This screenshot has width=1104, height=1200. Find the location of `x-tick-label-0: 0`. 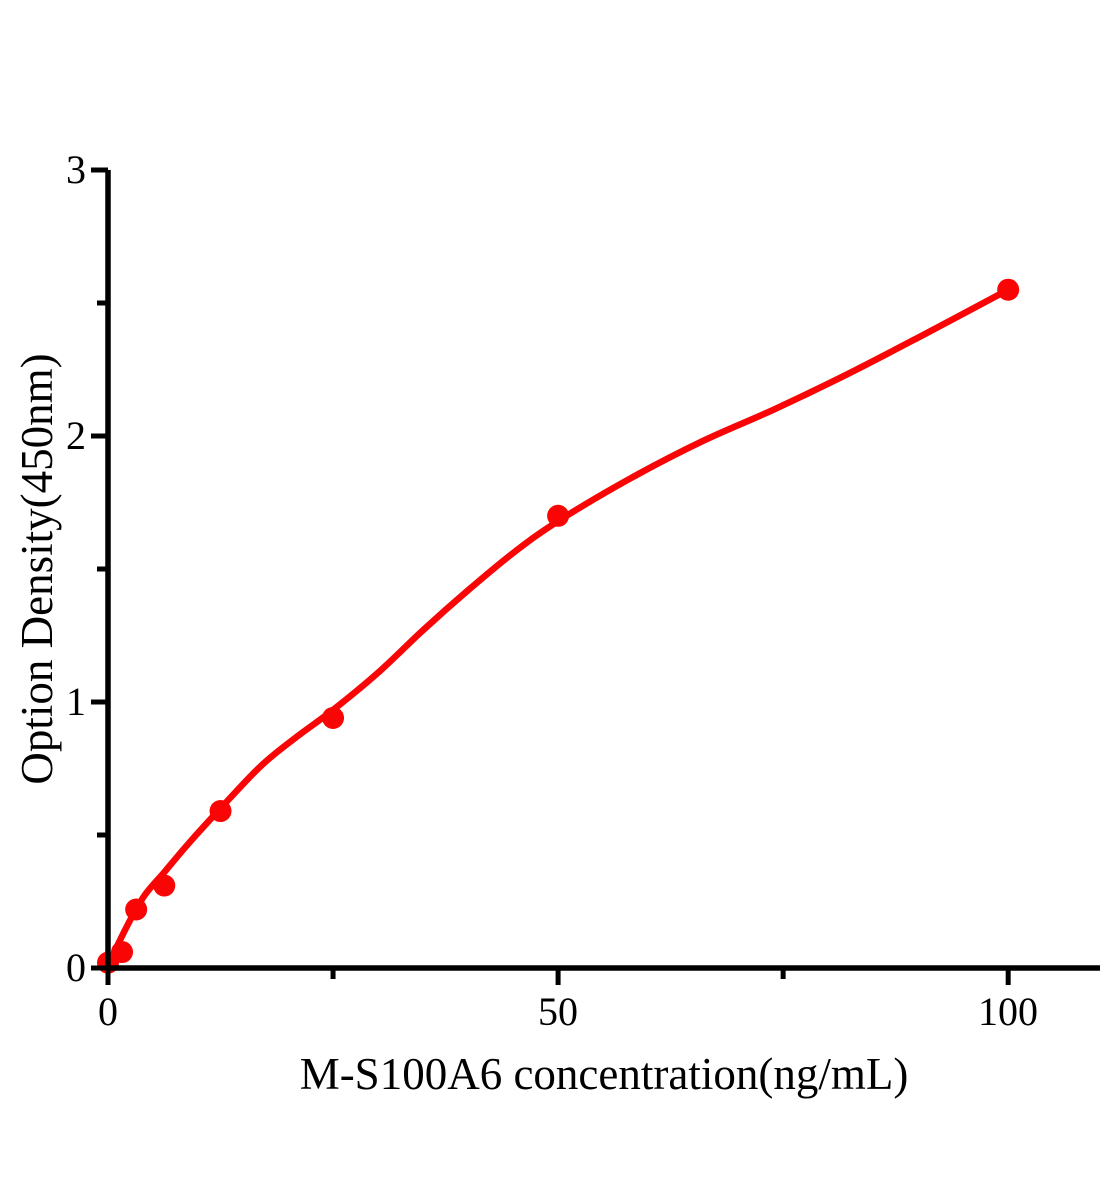

x-tick-label-0: 0 is located at coordinates (108, 1011).